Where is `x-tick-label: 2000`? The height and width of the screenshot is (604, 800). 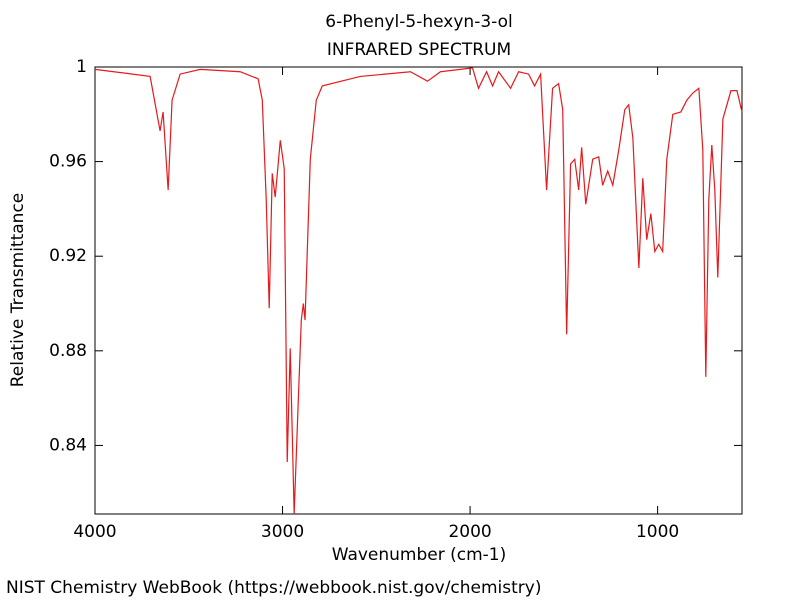 x-tick-label: 2000 is located at coordinates (469, 532).